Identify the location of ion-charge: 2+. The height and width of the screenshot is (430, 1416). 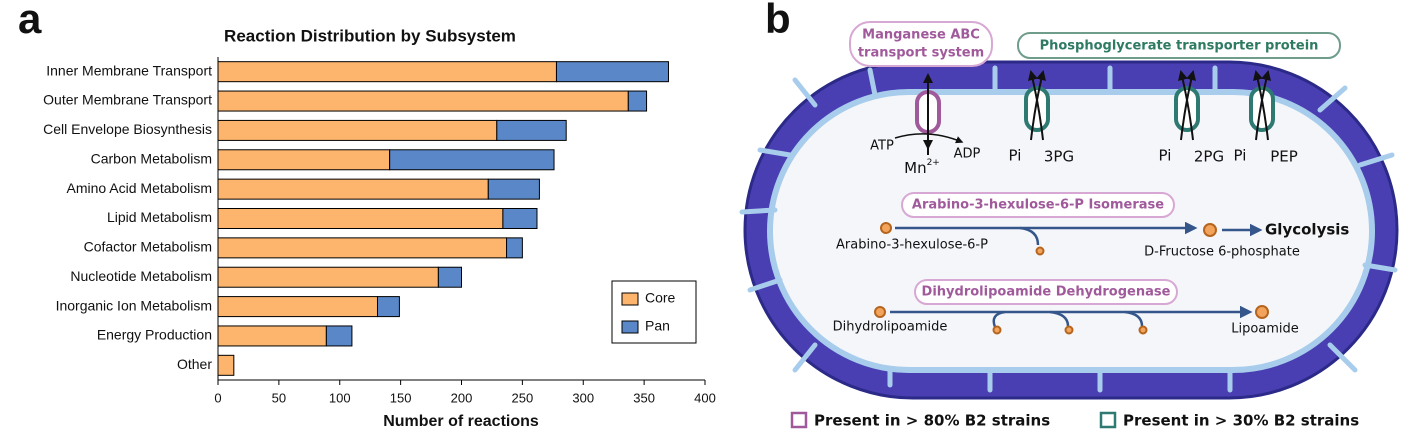
(933, 163).